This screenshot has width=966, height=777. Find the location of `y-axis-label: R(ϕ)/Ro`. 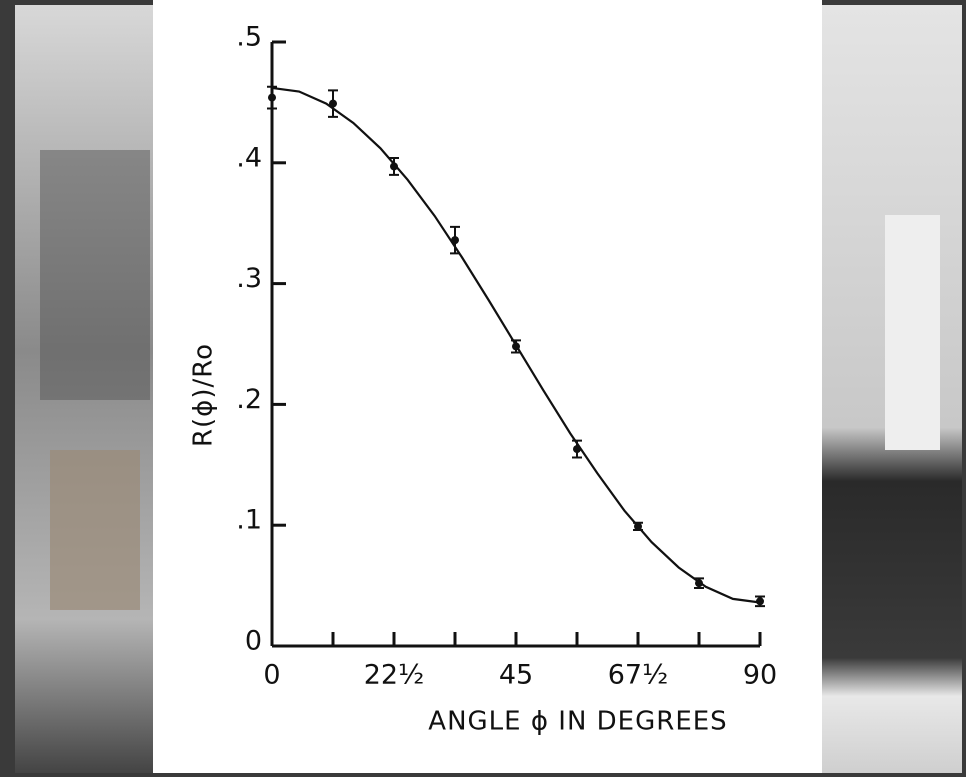

y-axis-label: R(ϕ)/Ro is located at coordinates (204, 395).